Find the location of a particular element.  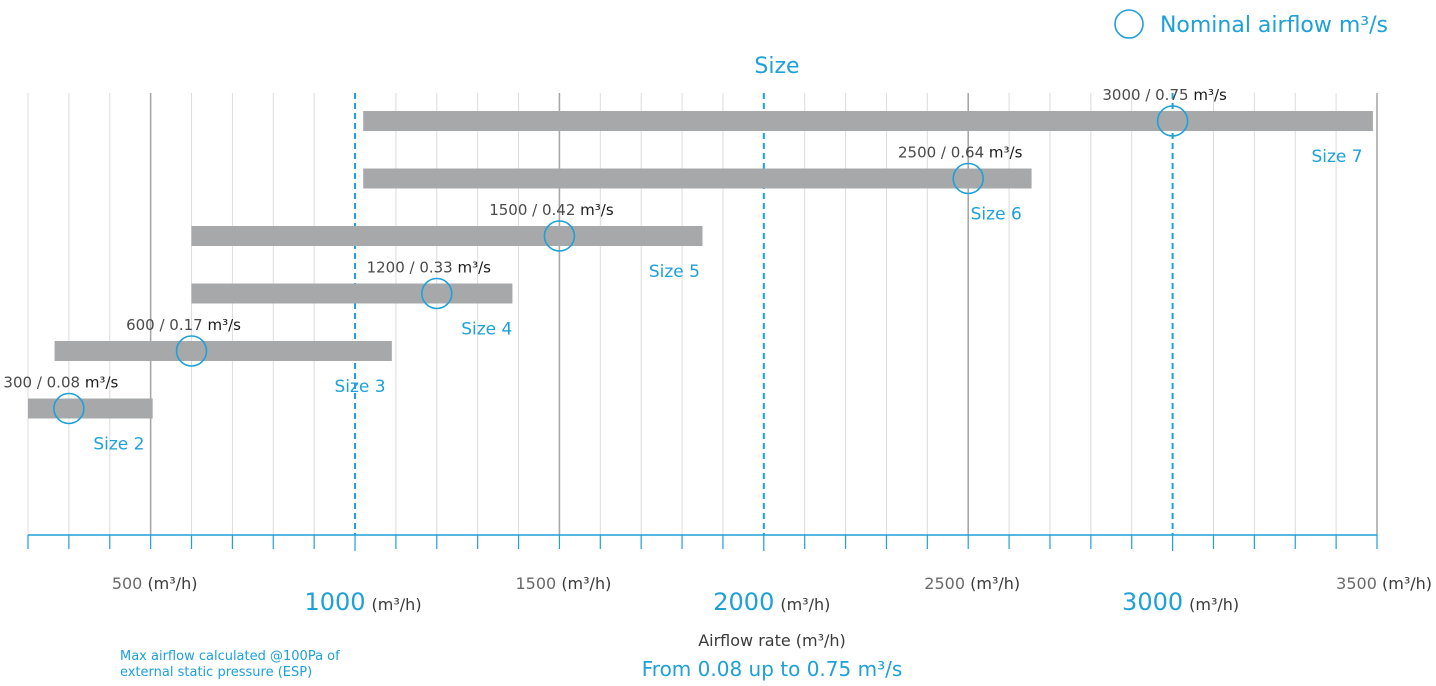

x-tick-label: 3000 (m³/h) is located at coordinates (1180, 602).